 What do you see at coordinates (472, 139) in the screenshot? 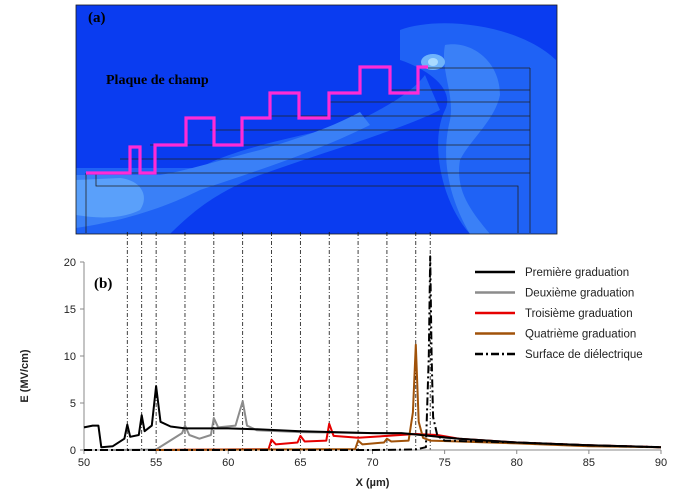
I see `field-region-right-inner` at bounding box center [472, 139].